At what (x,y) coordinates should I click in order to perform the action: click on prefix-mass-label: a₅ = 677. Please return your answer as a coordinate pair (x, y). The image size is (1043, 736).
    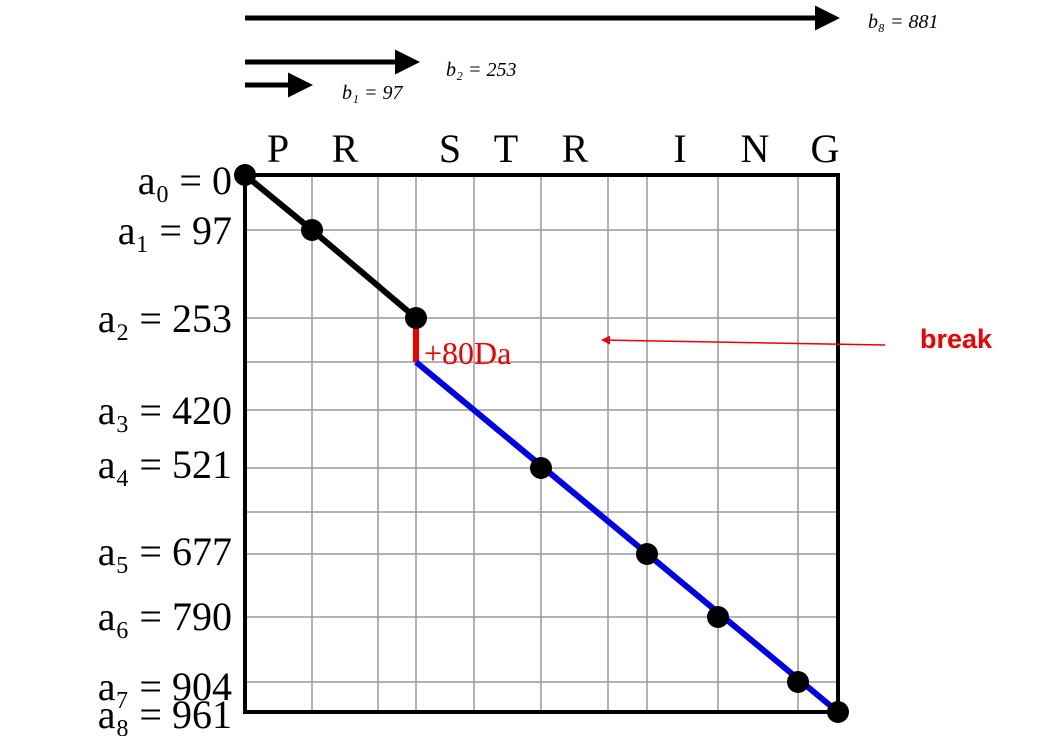
    Looking at the image, I should click on (165, 551).